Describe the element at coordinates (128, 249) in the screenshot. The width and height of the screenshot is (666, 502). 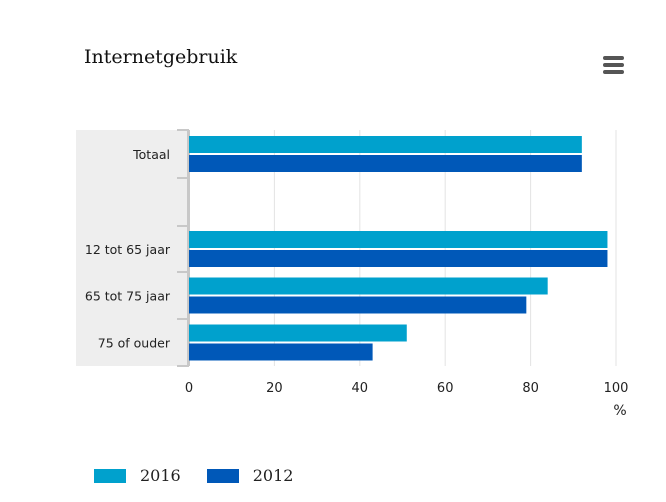
I see `category-label: 12 tot 65 jaar` at that location.